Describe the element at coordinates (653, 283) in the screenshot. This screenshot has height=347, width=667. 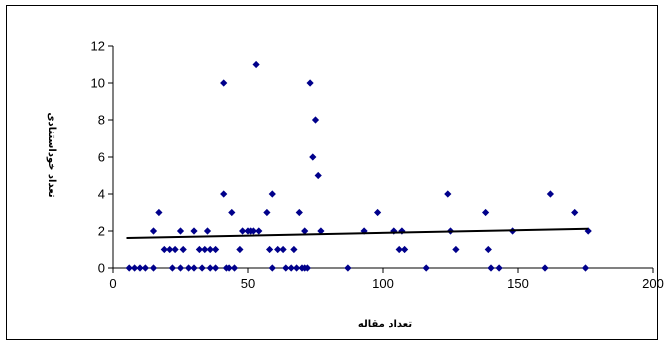
I see `x-tick-label: 200` at that location.